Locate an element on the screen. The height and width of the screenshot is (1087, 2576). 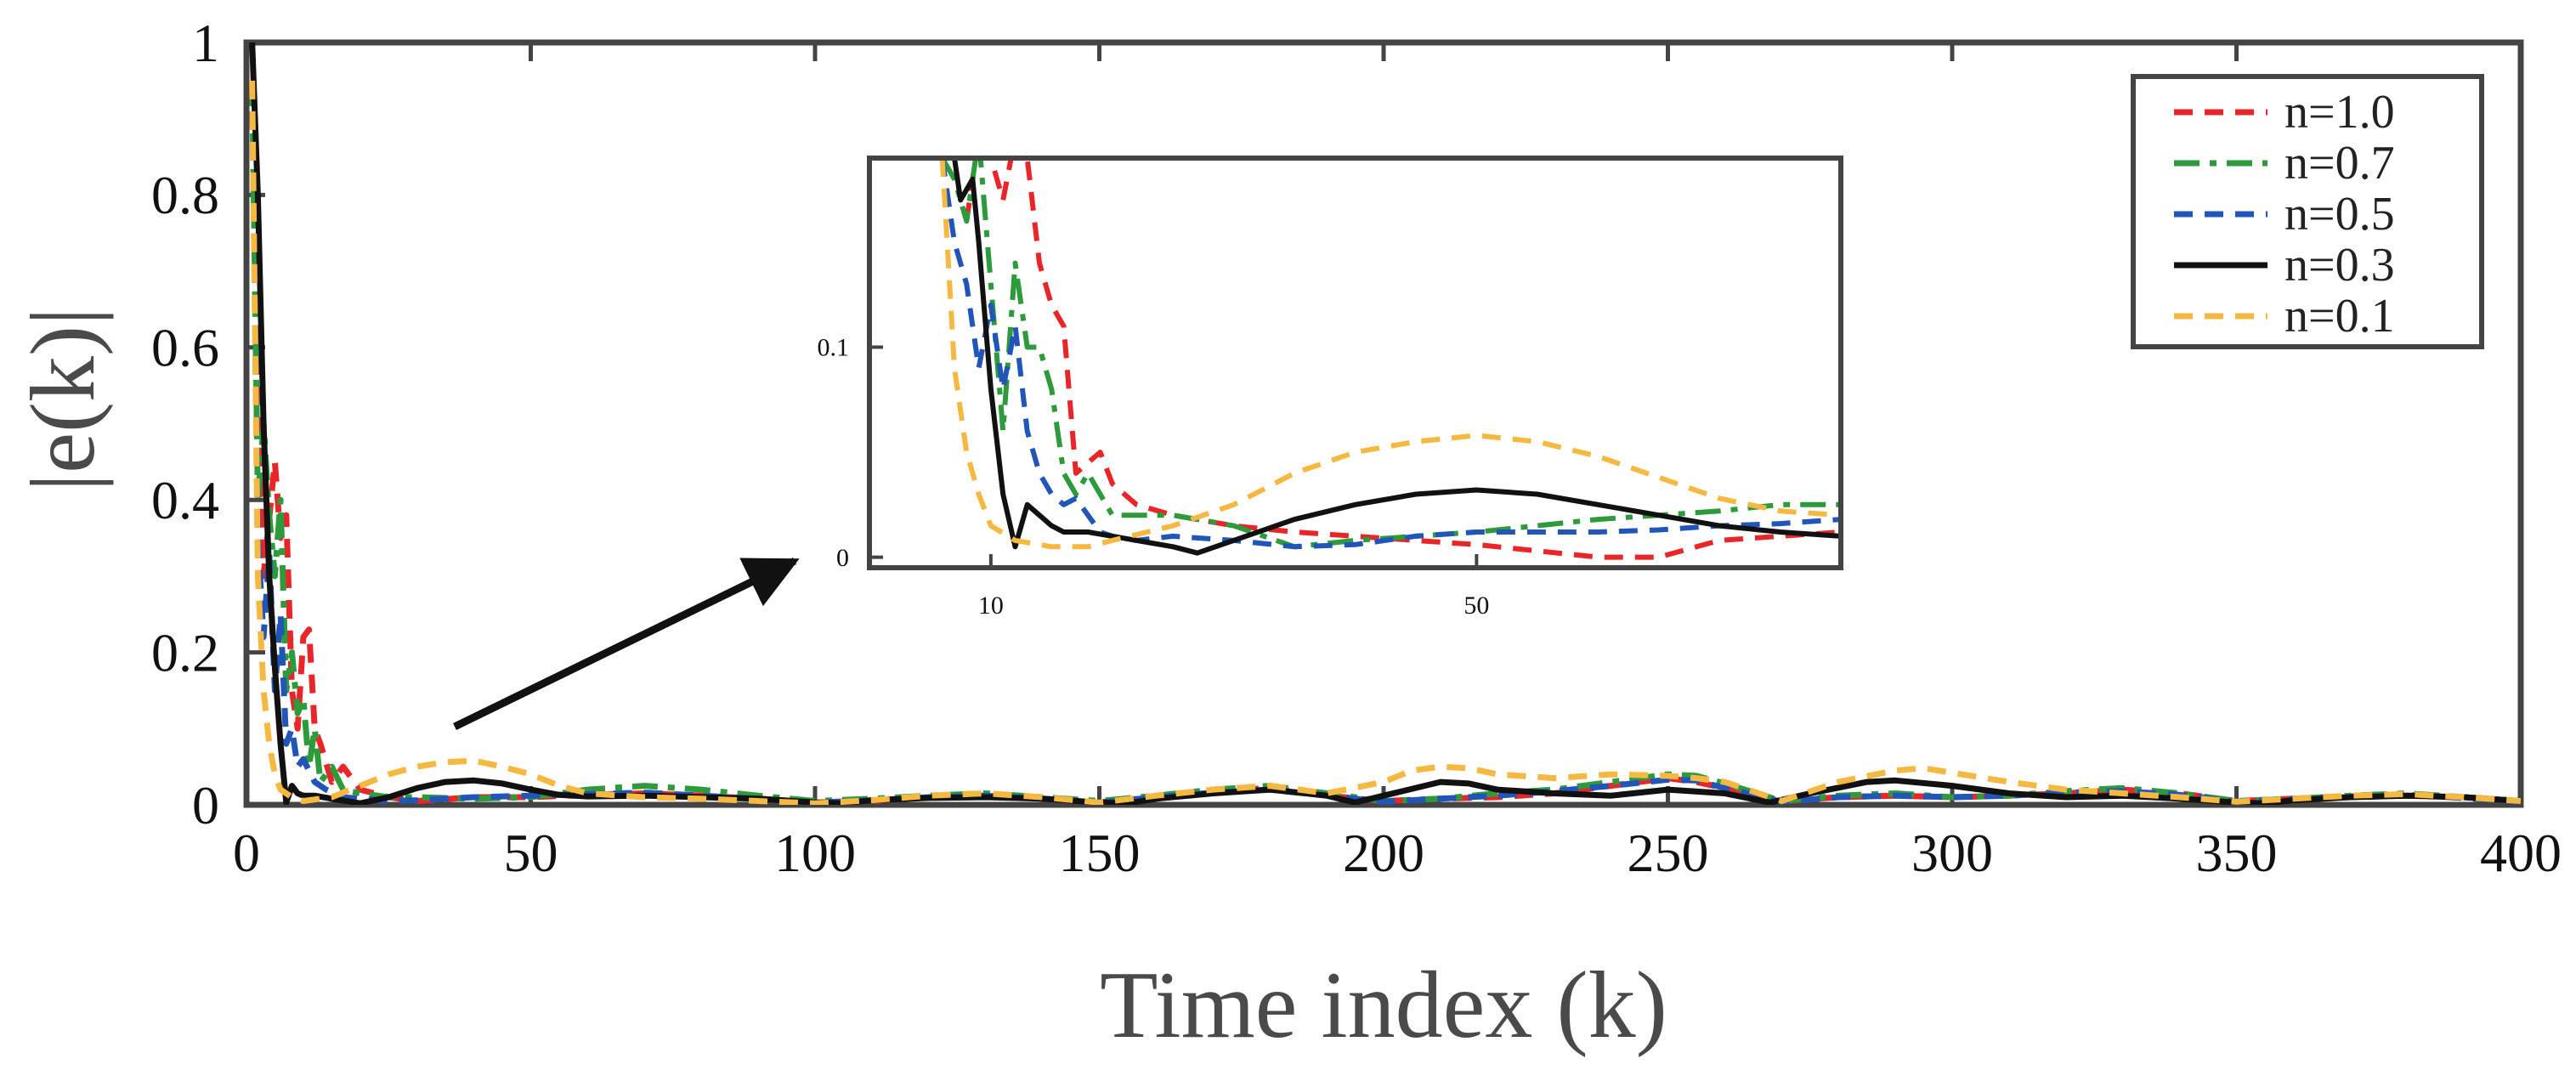
inset-x-tick-label: 50 is located at coordinates (1476, 606).